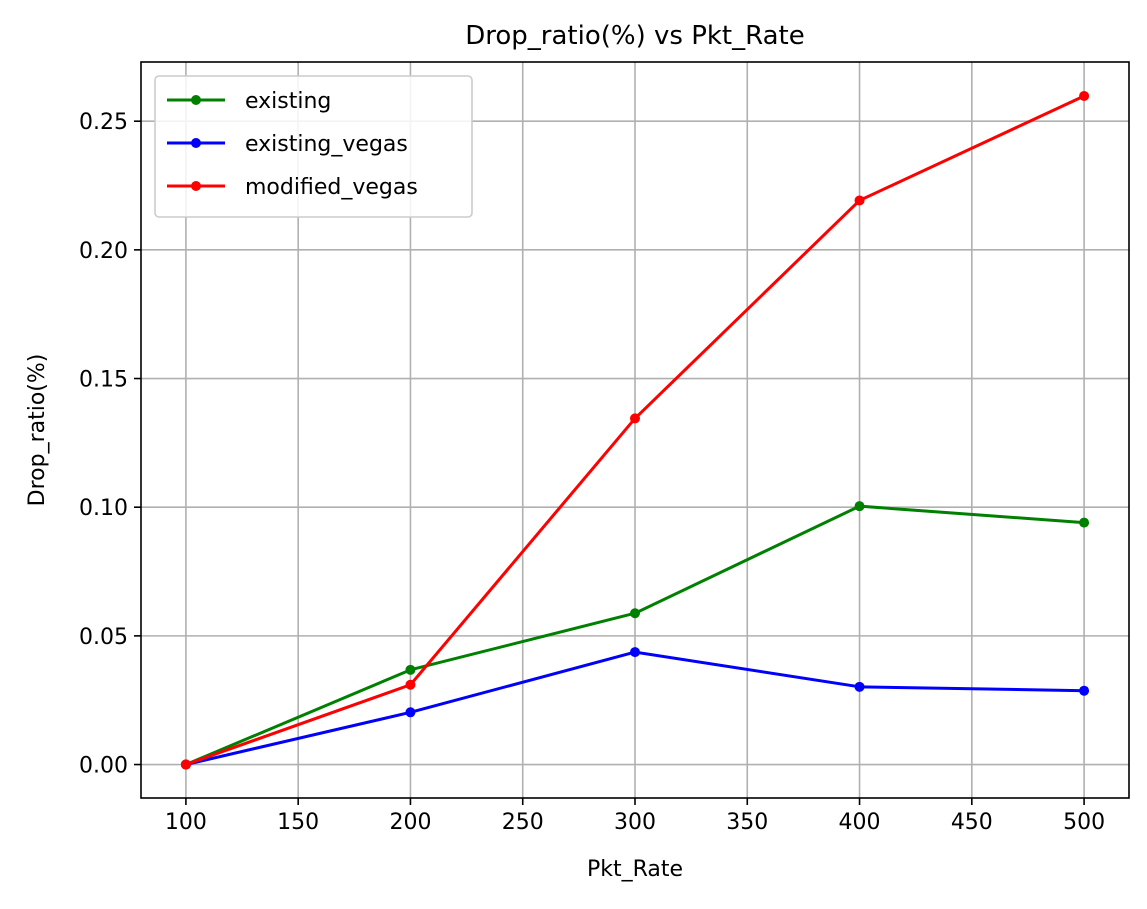  What do you see at coordinates (103, 380) in the screenshot?
I see `y-tick-label: 0.15` at bounding box center [103, 380].